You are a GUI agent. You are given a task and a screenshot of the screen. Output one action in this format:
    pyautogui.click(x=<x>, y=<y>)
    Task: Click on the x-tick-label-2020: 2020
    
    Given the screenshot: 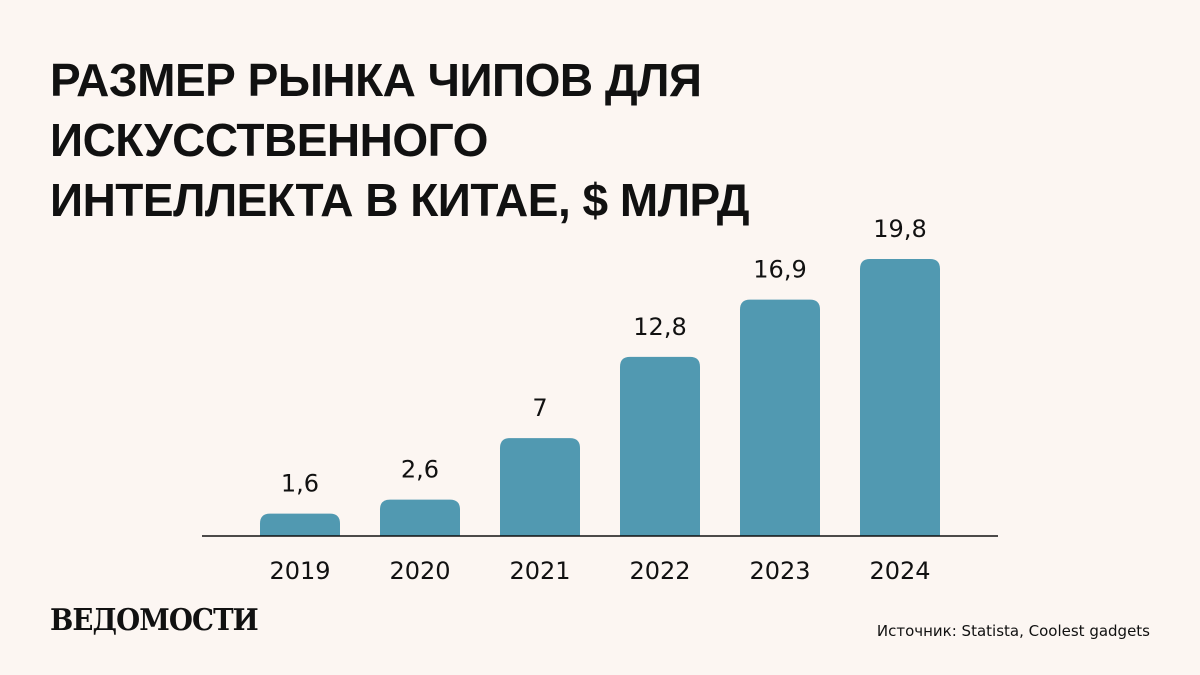 What is the action you would take?
    pyautogui.click(x=419, y=571)
    